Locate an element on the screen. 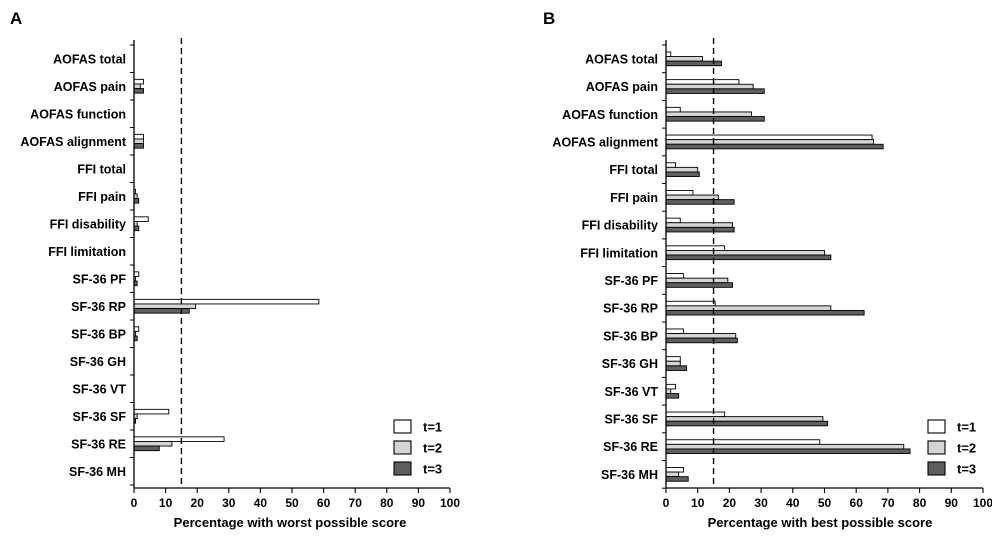 The height and width of the screenshot is (536, 992). category-label: AOFAS total is located at coordinates (621, 59).